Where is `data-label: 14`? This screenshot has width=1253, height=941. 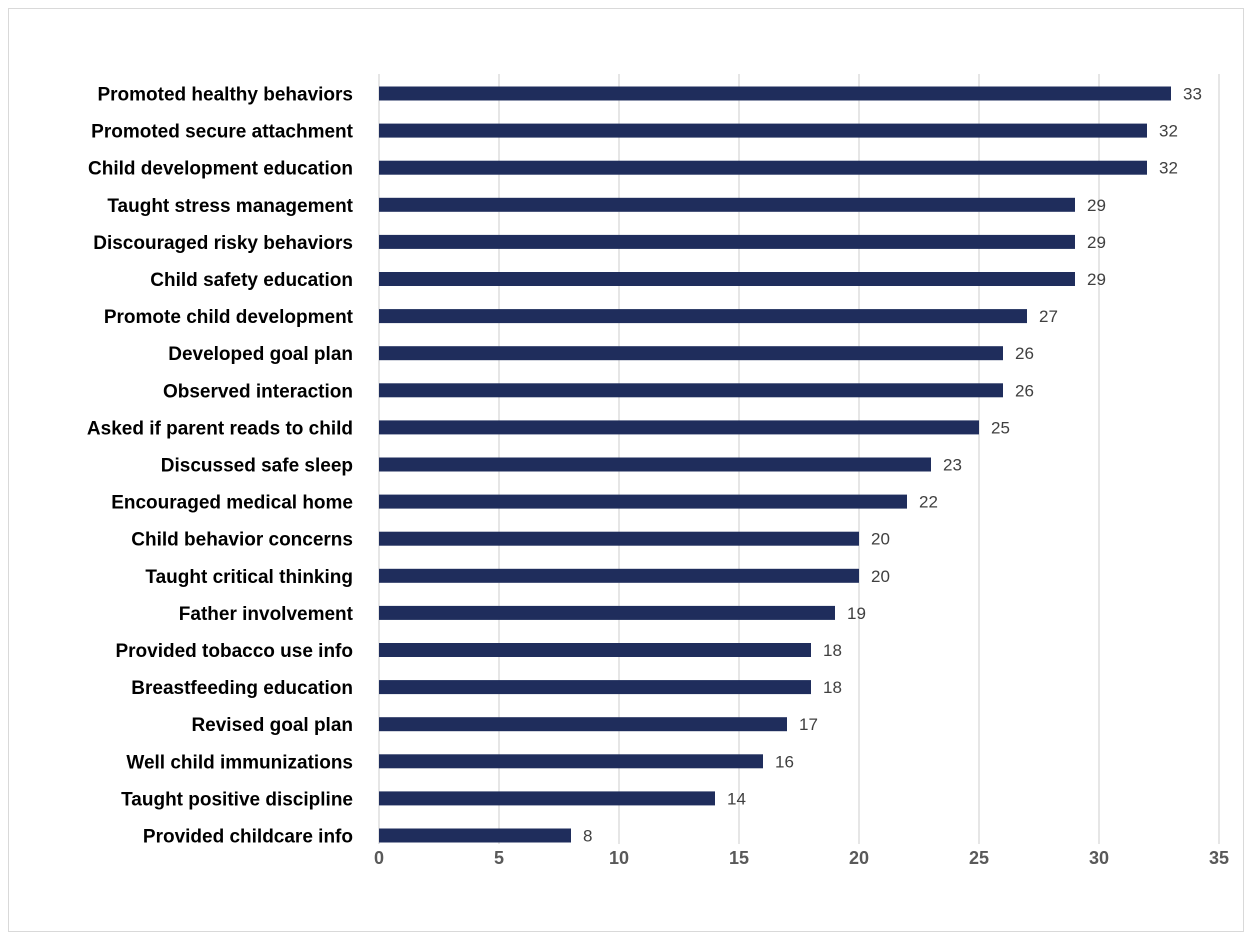 data-label: 14 is located at coordinates (736, 798).